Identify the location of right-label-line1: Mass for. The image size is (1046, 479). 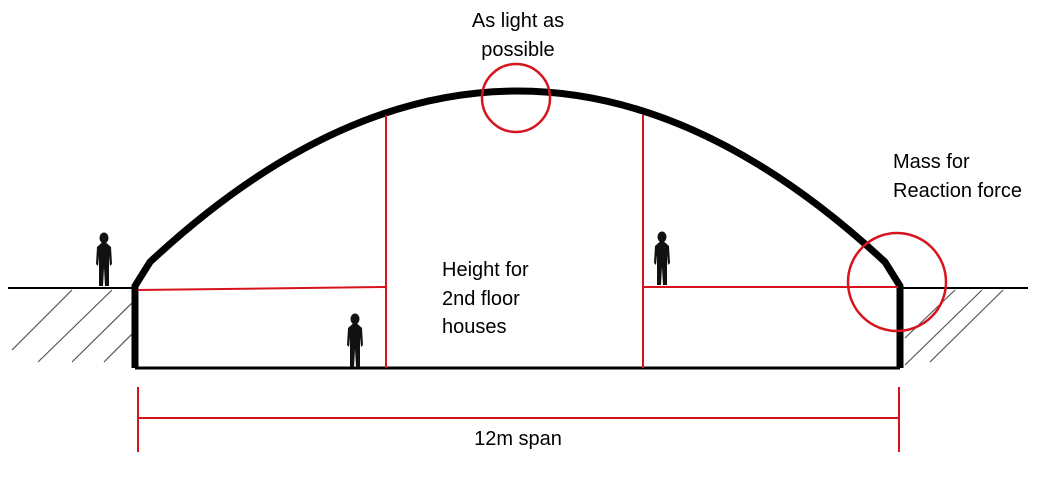
(931, 162).